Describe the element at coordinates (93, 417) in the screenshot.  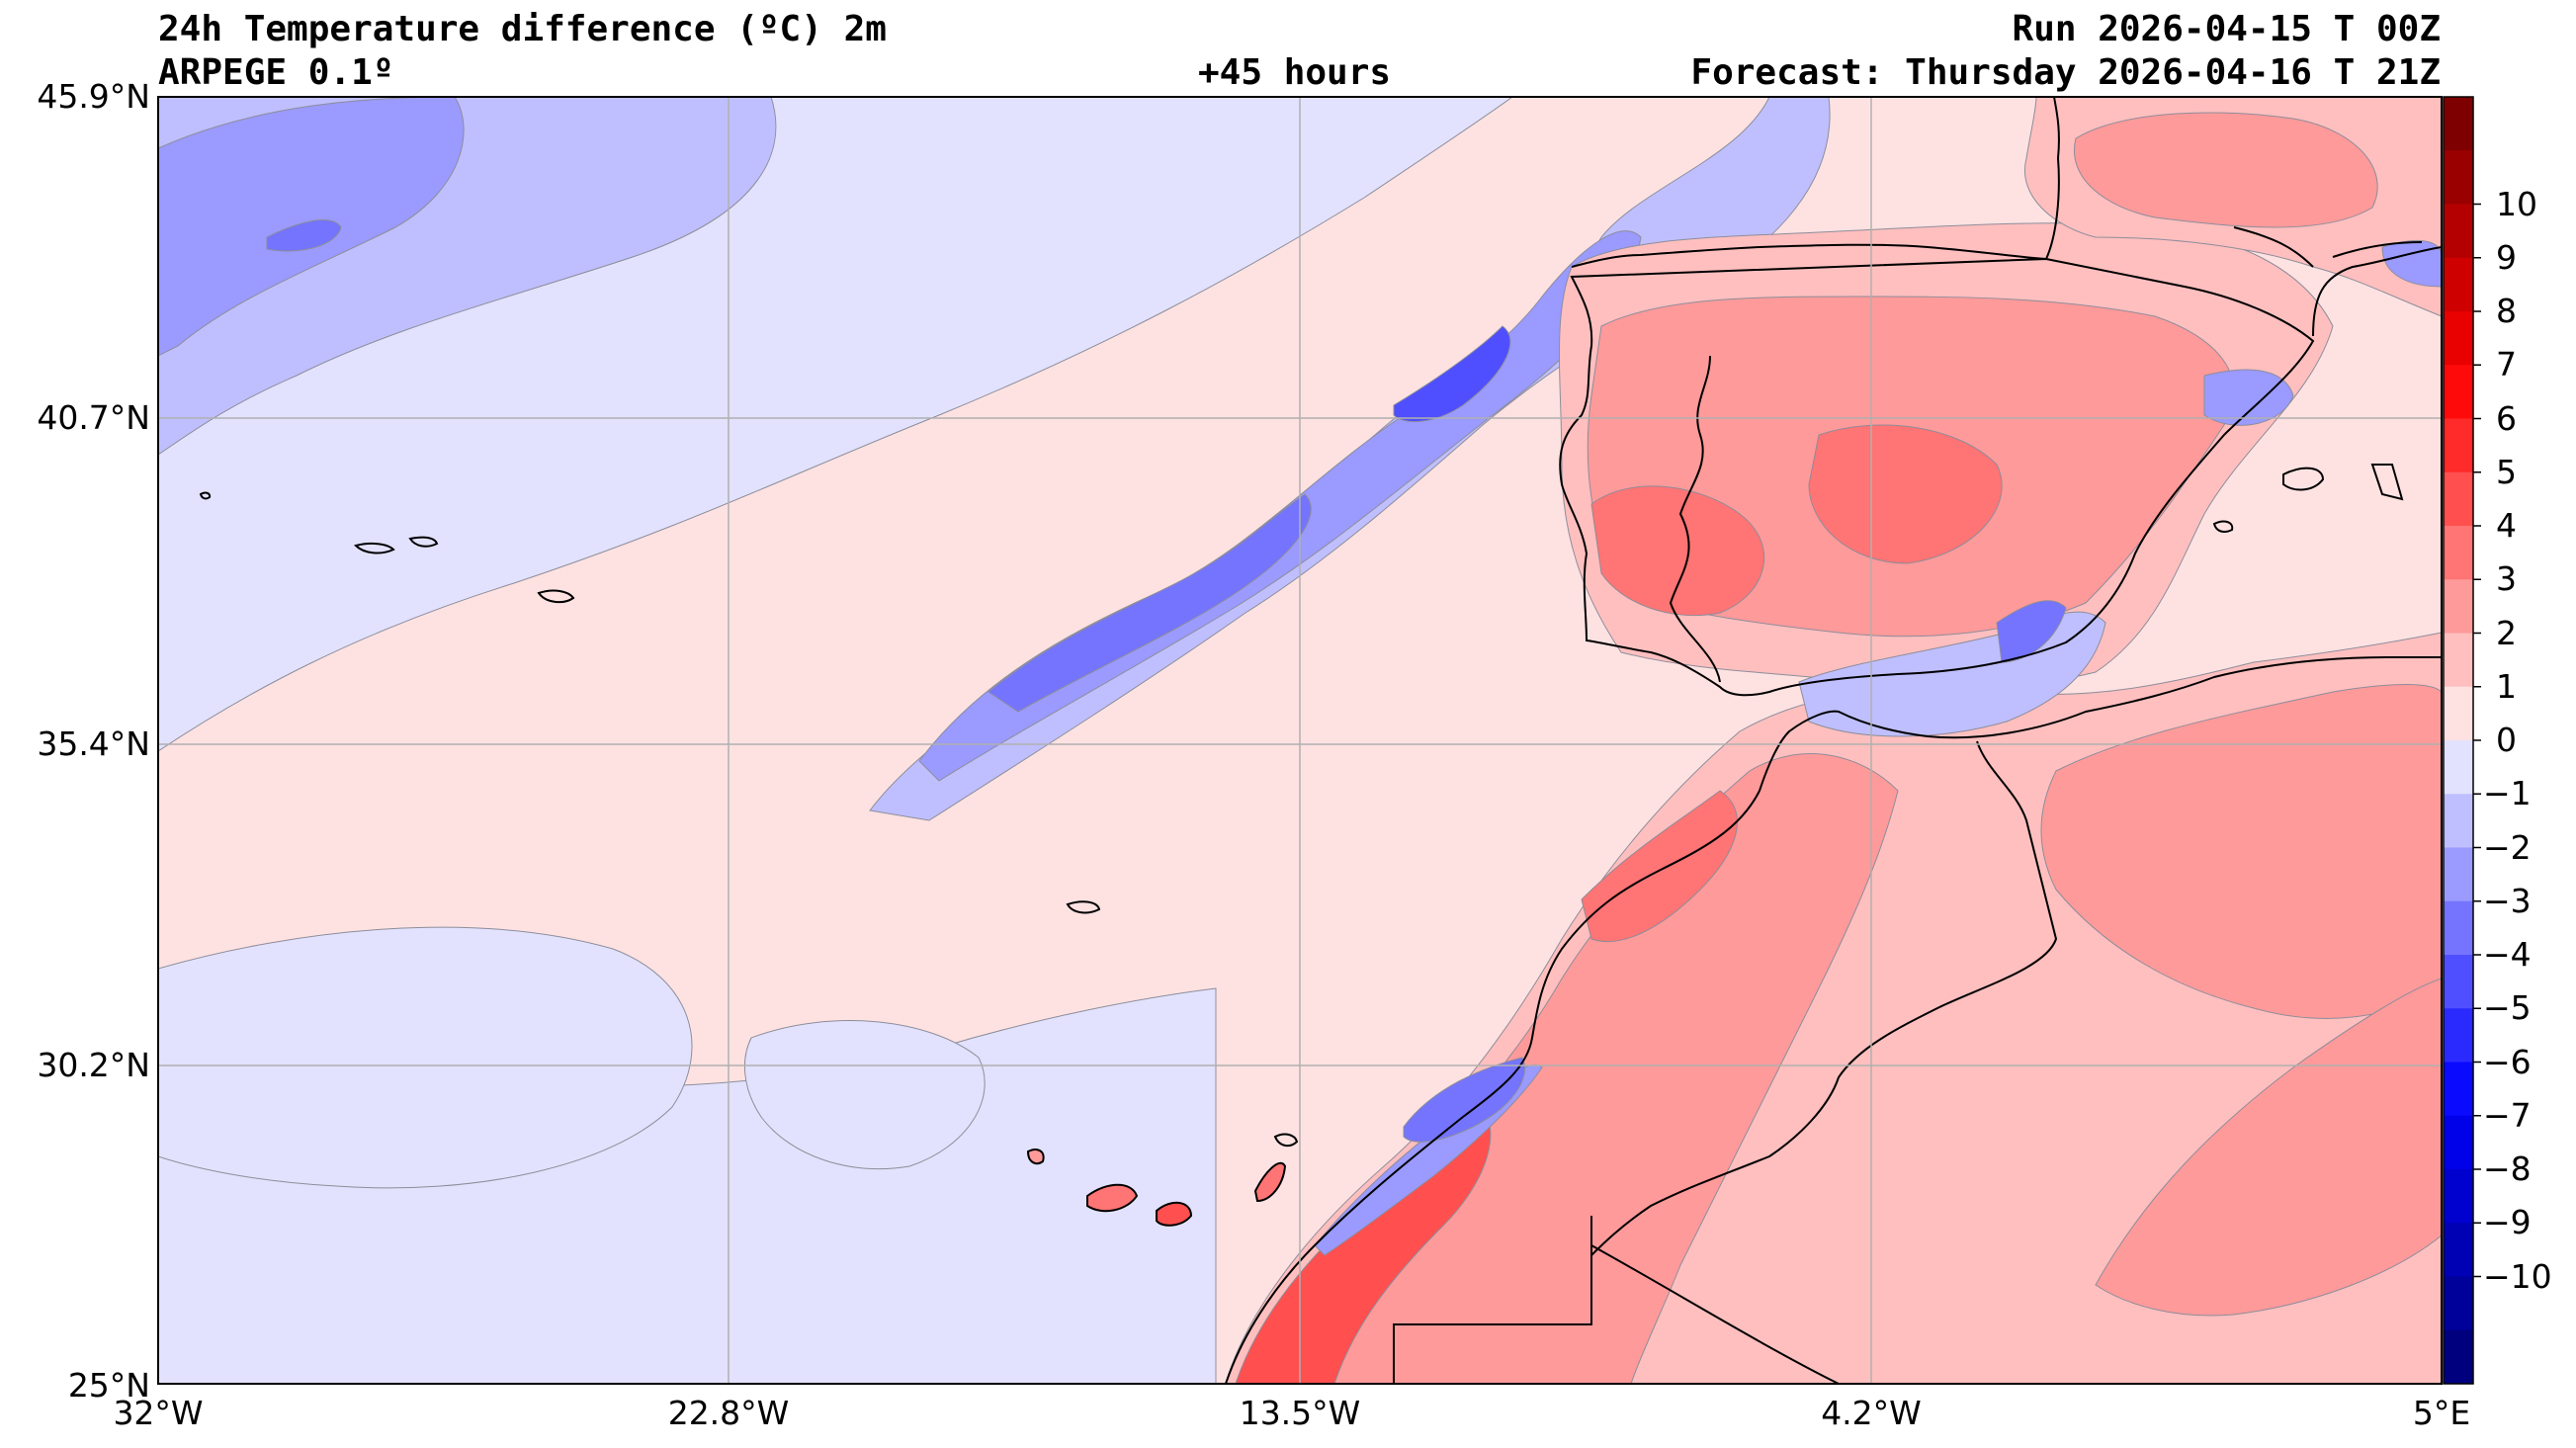
I see `lat-label-40.7N: 40.7°N` at that location.